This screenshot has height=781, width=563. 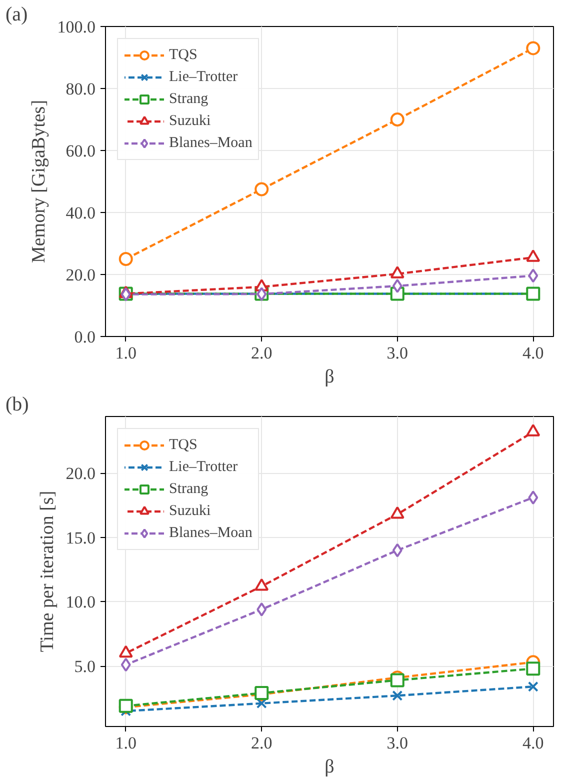 What do you see at coordinates (47, 571) in the screenshot?
I see `y-axis-title: Time per iteration [s]` at bounding box center [47, 571].